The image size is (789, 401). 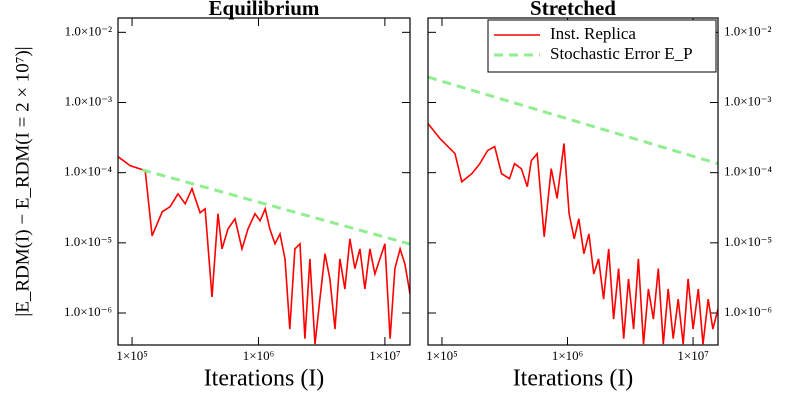 I want to click on panel-title: Equilibrium, so click(x=264, y=10).